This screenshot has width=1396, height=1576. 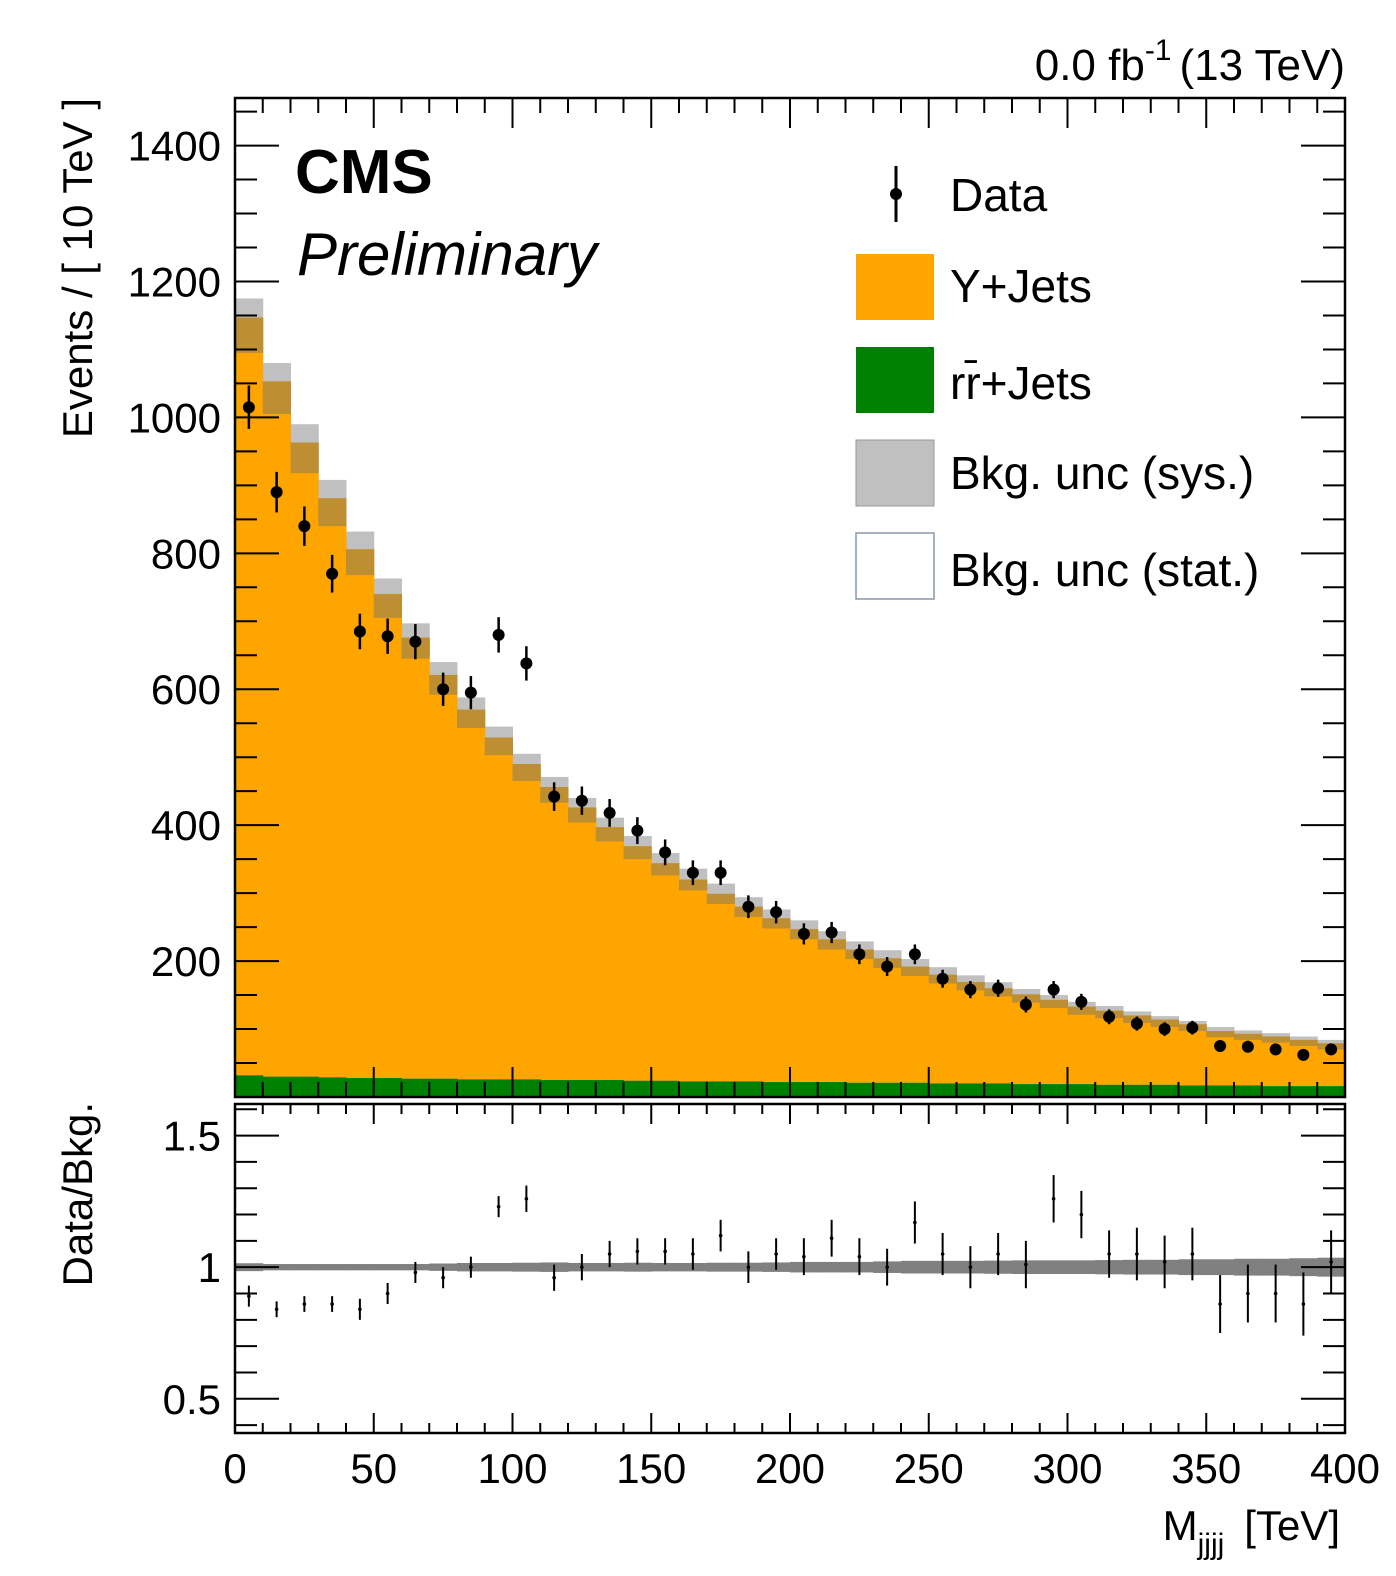 What do you see at coordinates (388, 1267) in the screenshot?
I see `ratio-band-bin` at bounding box center [388, 1267].